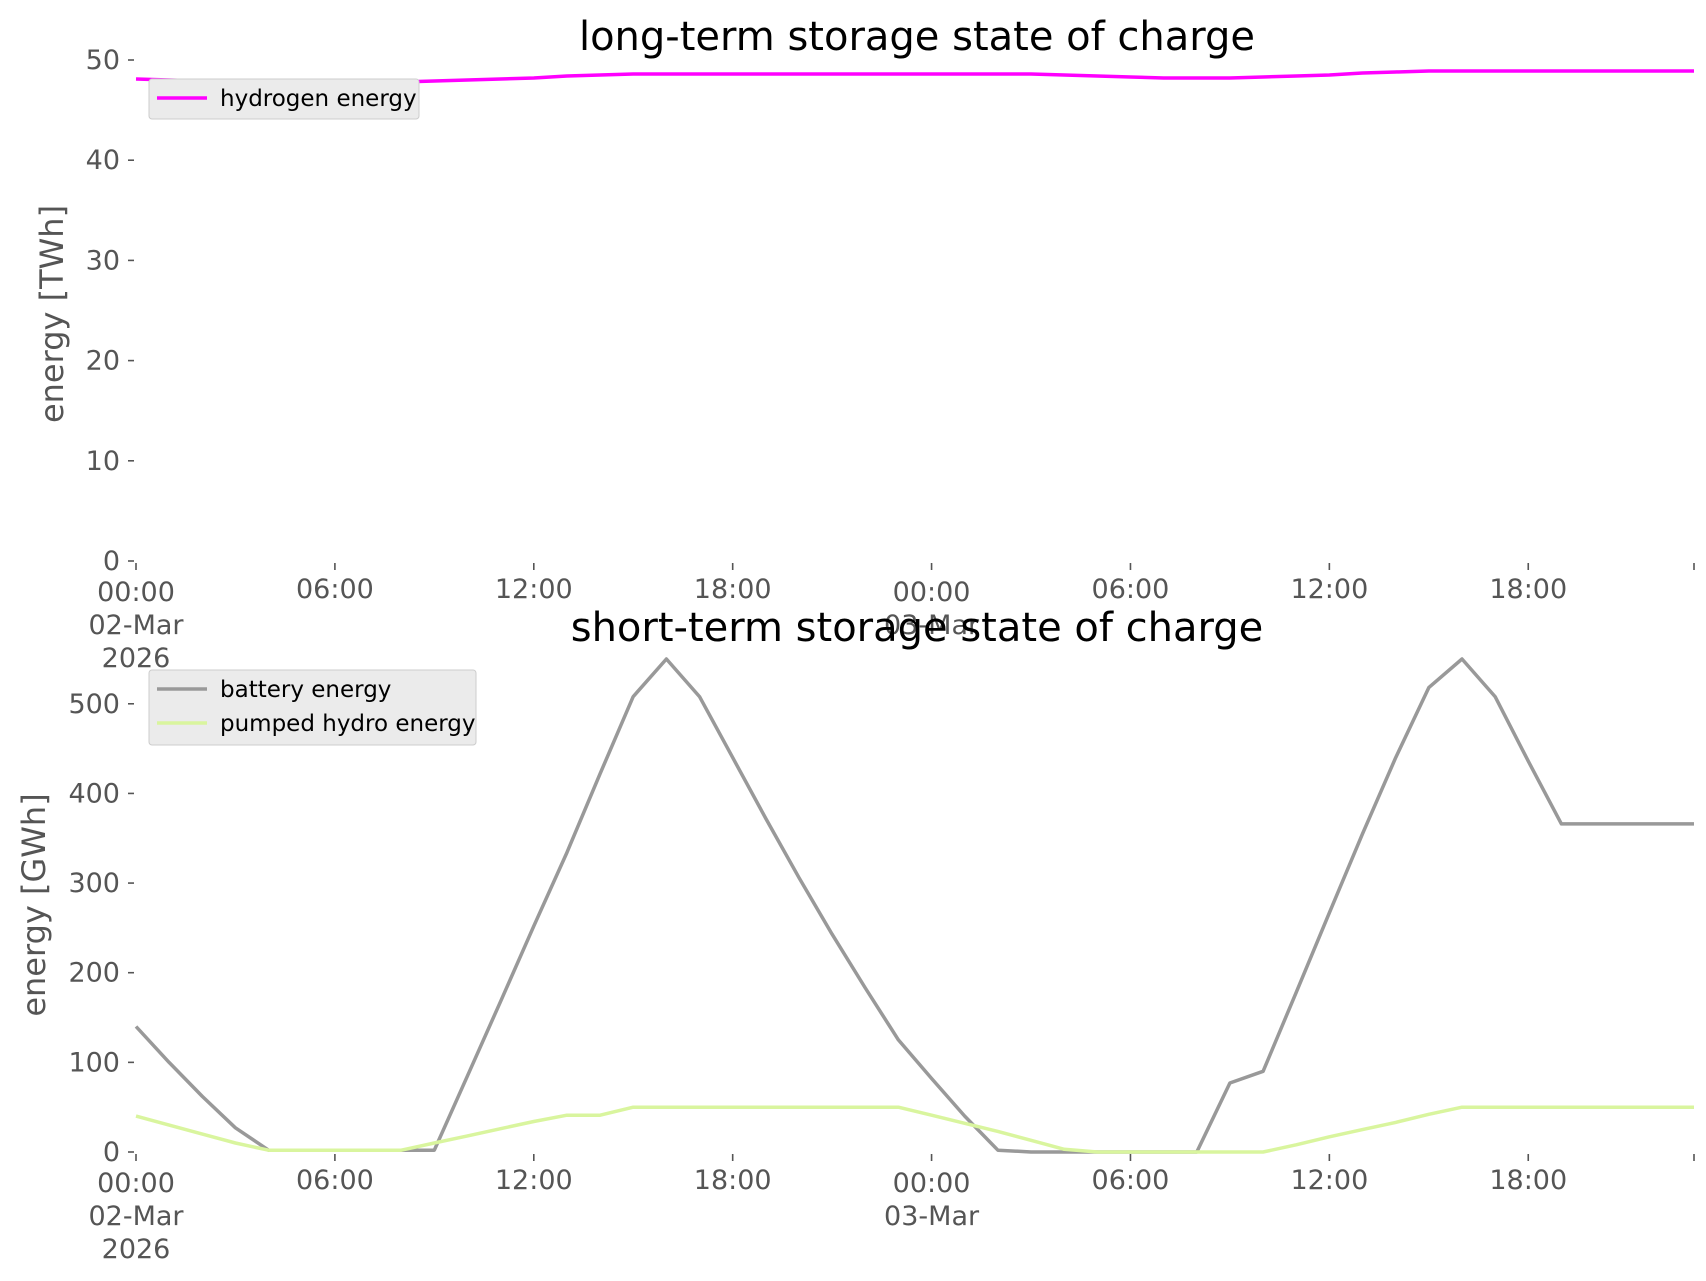  What do you see at coordinates (52, 314) in the screenshot?
I see `y-axis-label: energy [TWh]` at bounding box center [52, 314].